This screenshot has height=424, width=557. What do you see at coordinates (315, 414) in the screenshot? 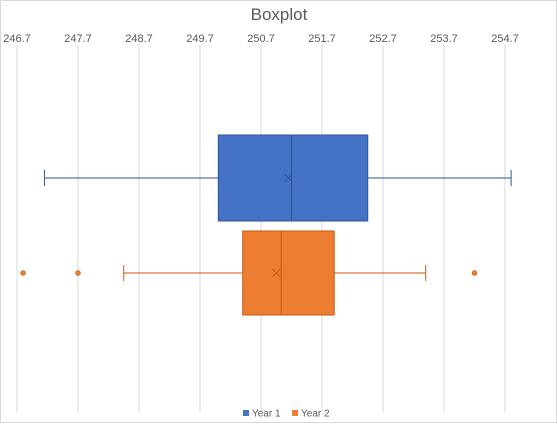
I see `legend-label-2: Year 2` at bounding box center [315, 414].